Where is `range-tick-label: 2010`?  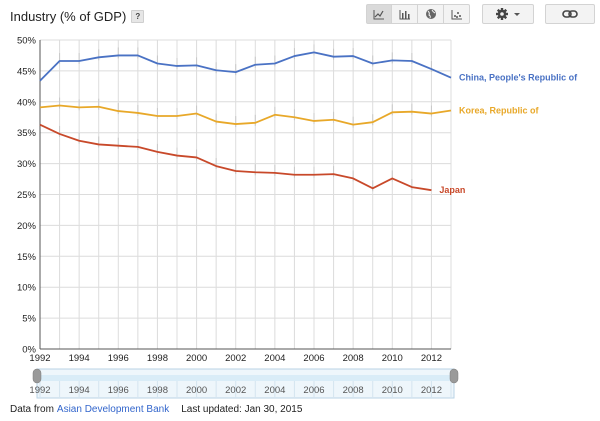
range-tick-label: 2010 is located at coordinates (392, 390).